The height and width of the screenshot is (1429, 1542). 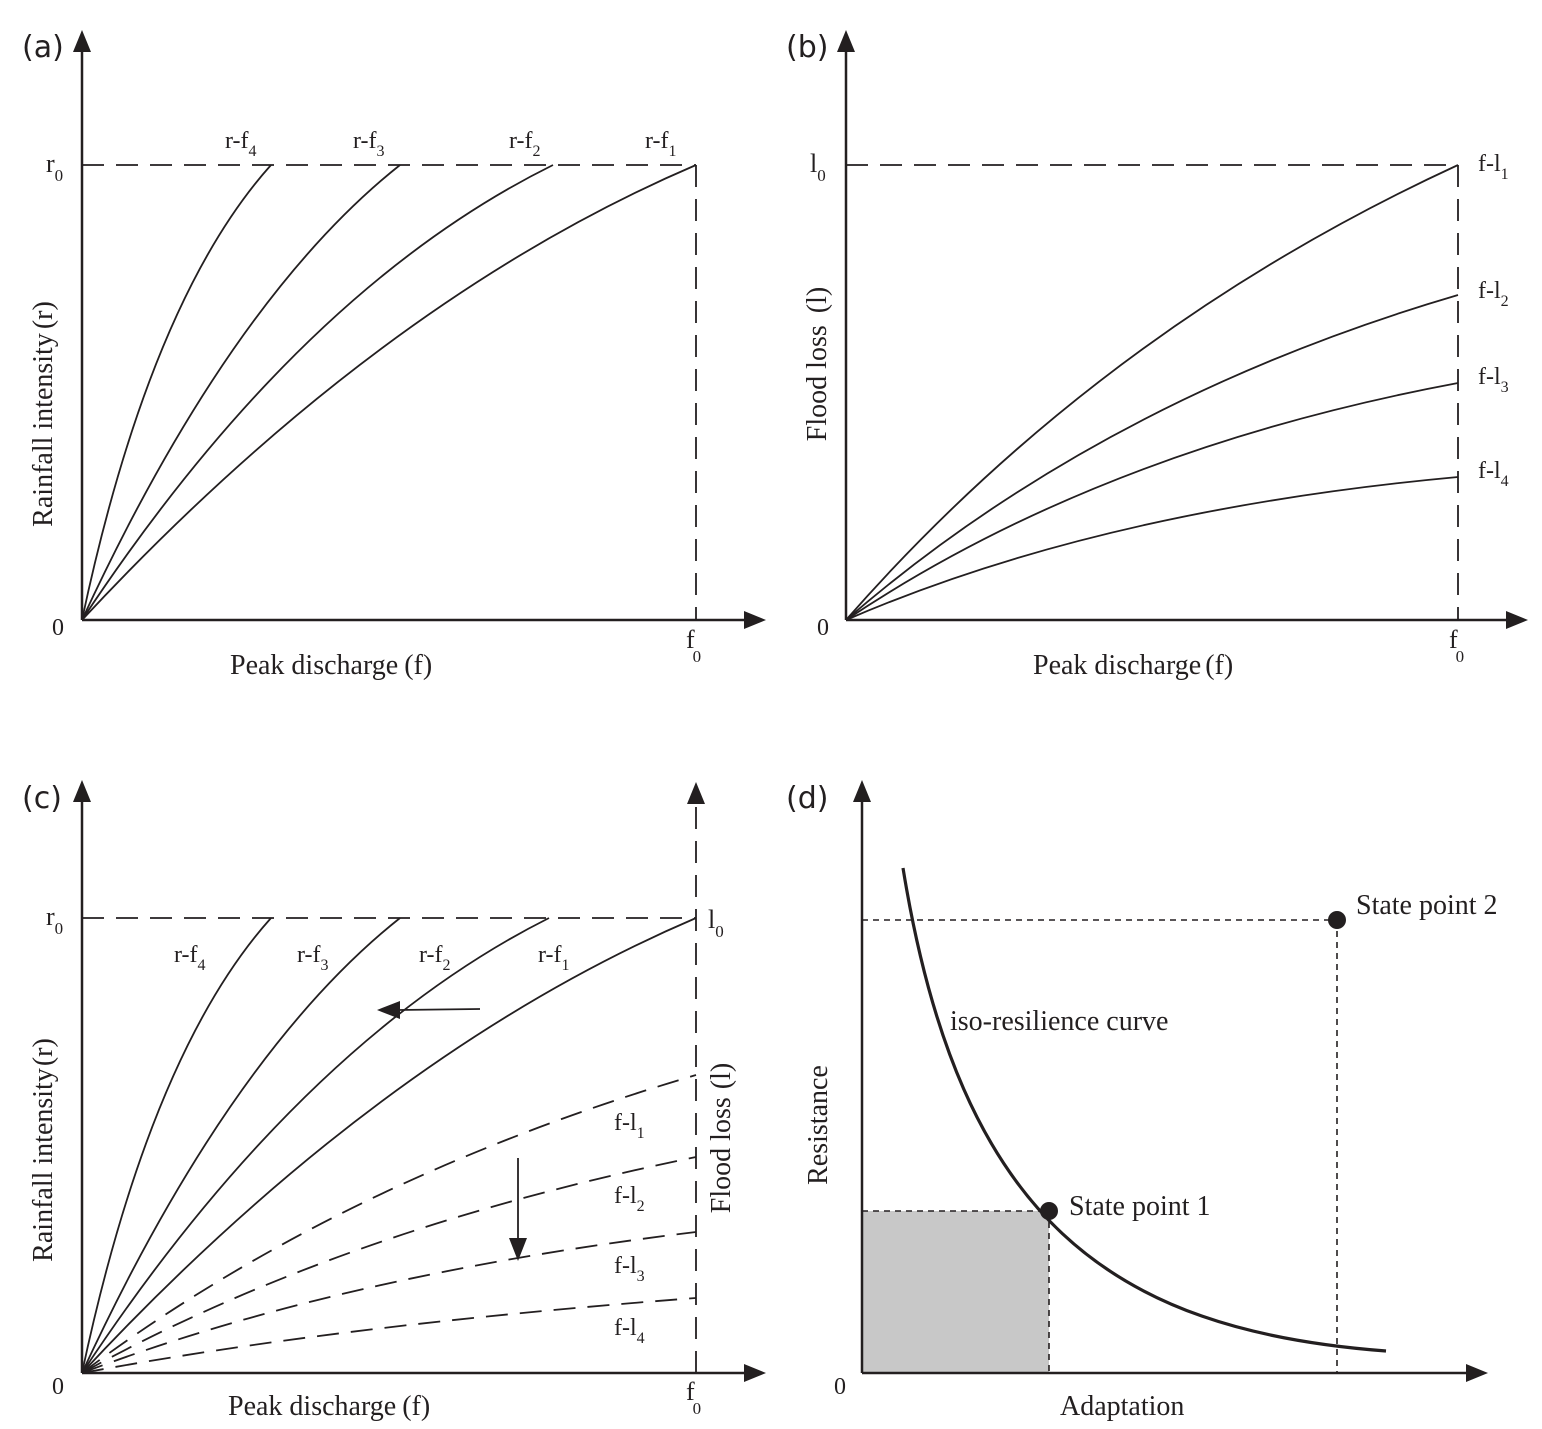 What do you see at coordinates (43, 414) in the screenshot?
I see `panel-a-y-axis-title: Rainfall intensity(r)` at bounding box center [43, 414].